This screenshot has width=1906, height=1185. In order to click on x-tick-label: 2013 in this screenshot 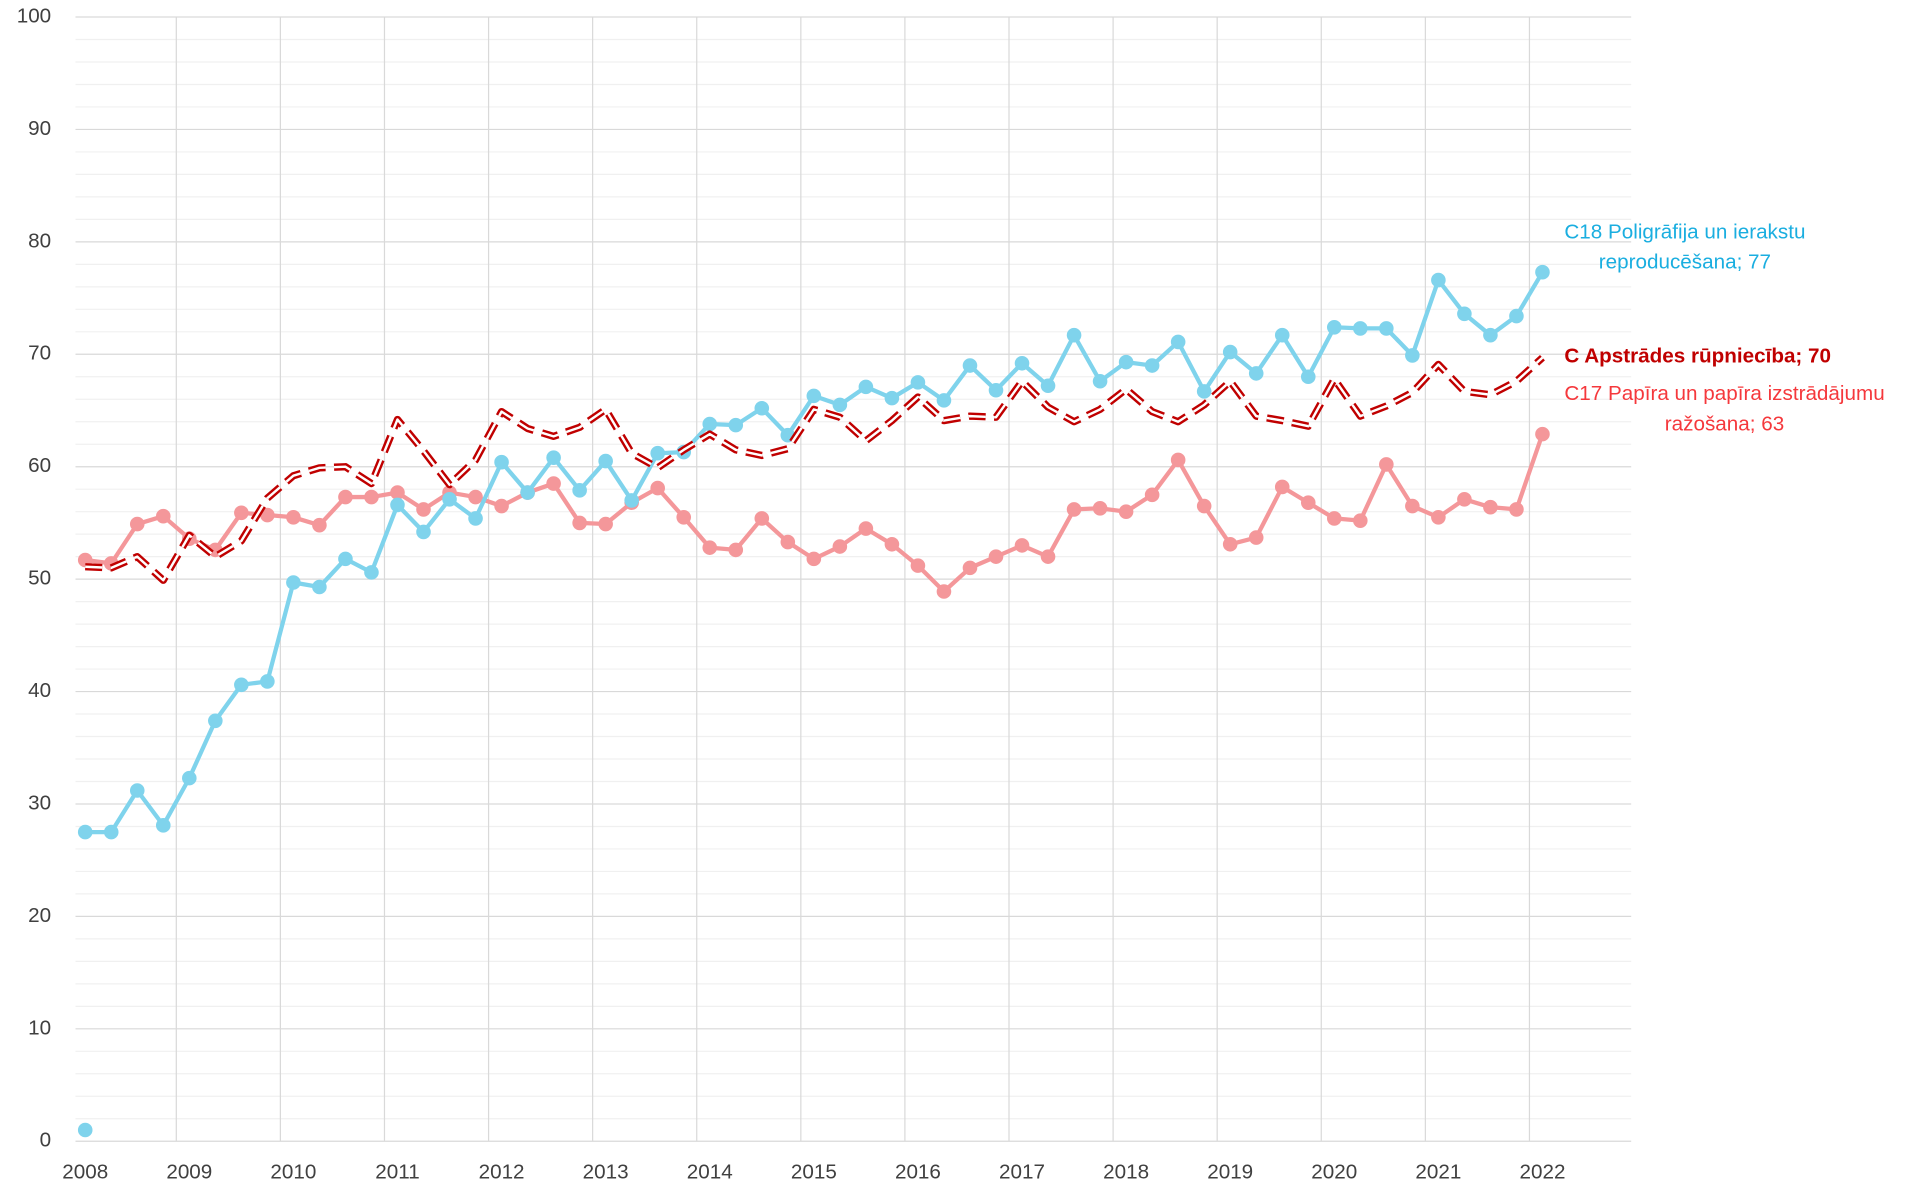, I will do `click(606, 1171)`.